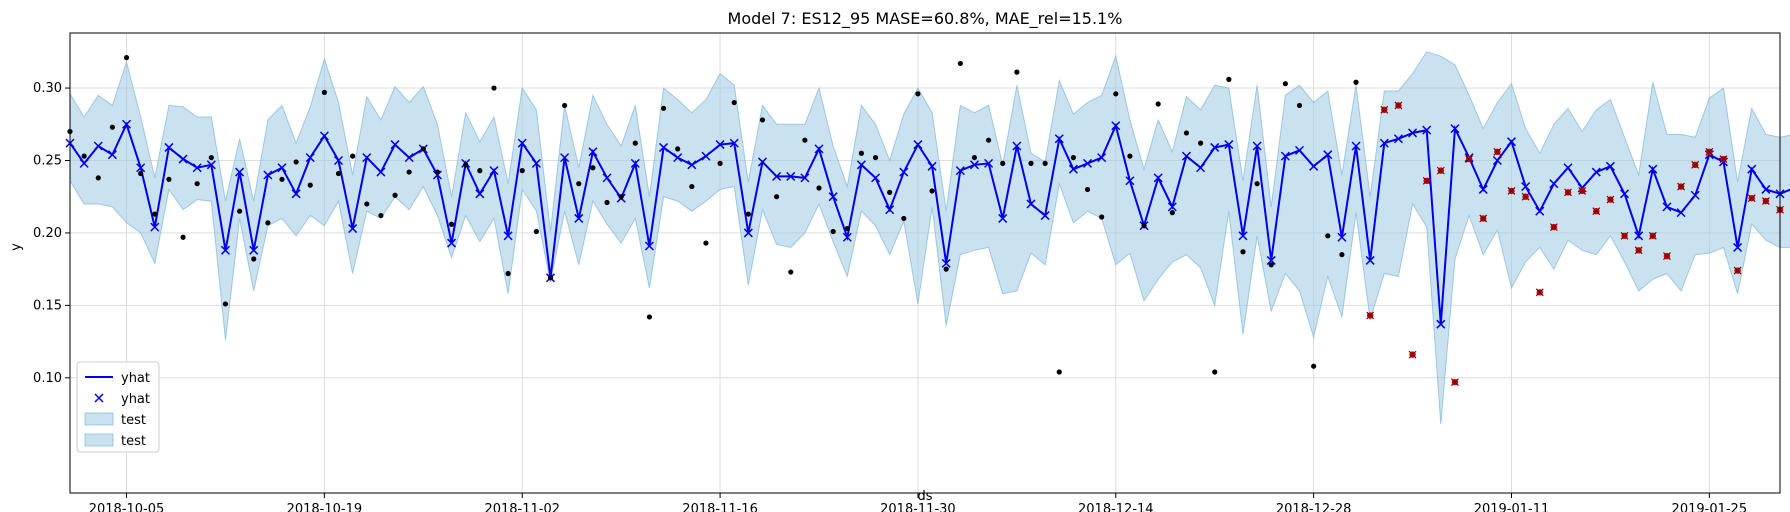 The image size is (1790, 512). I want to click on y-tick-label: 0.10, so click(47, 378).